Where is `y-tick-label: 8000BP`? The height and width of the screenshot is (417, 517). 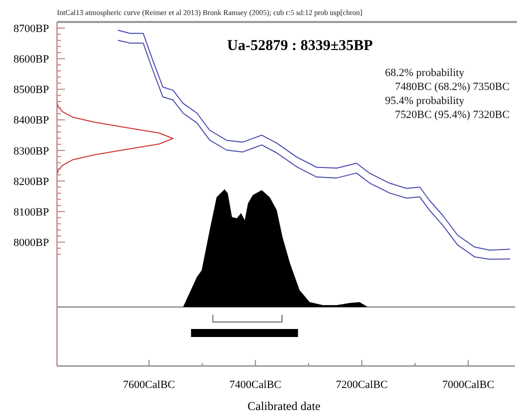
y-tick-label: 8000BP is located at coordinates (31, 243).